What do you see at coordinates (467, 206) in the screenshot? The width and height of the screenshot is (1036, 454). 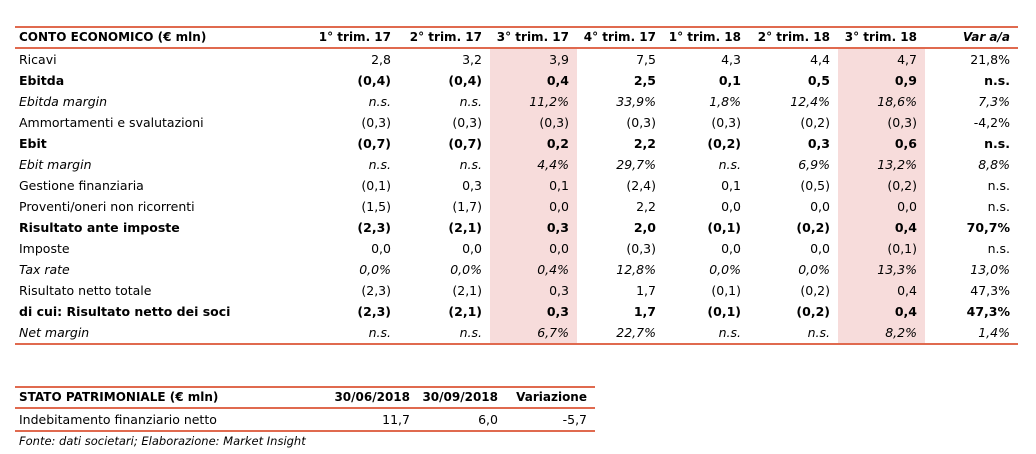 I see `table-cell: (1,7)` at bounding box center [467, 206].